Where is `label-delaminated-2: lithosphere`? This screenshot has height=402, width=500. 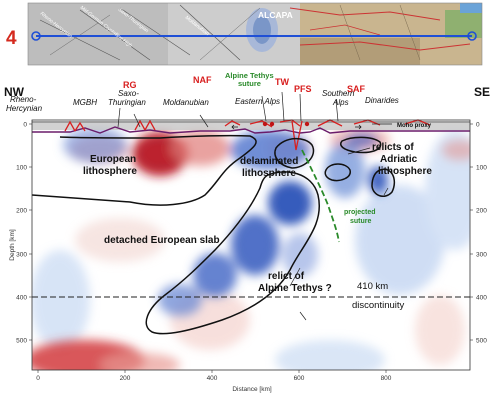 label-delaminated-2: lithosphere is located at coordinates (269, 173).